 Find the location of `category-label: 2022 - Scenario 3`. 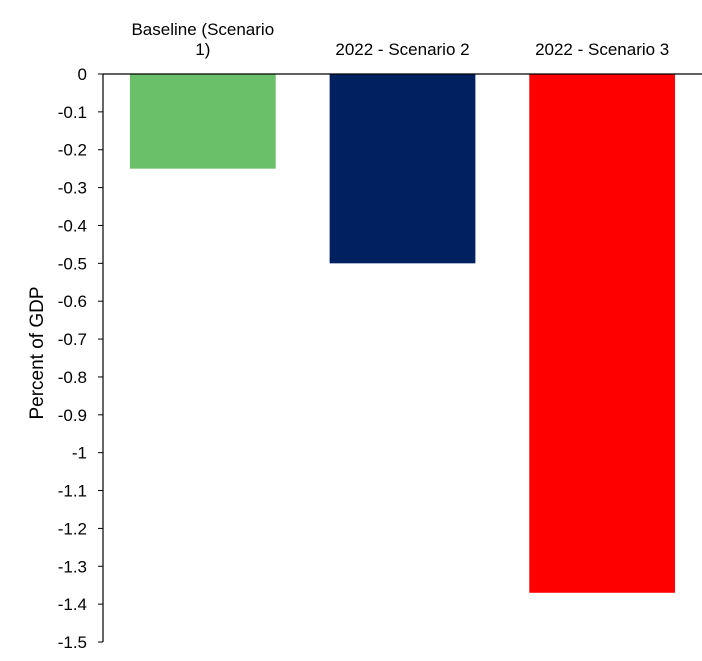

category-label: 2022 - Scenario 3 is located at coordinates (602, 49).